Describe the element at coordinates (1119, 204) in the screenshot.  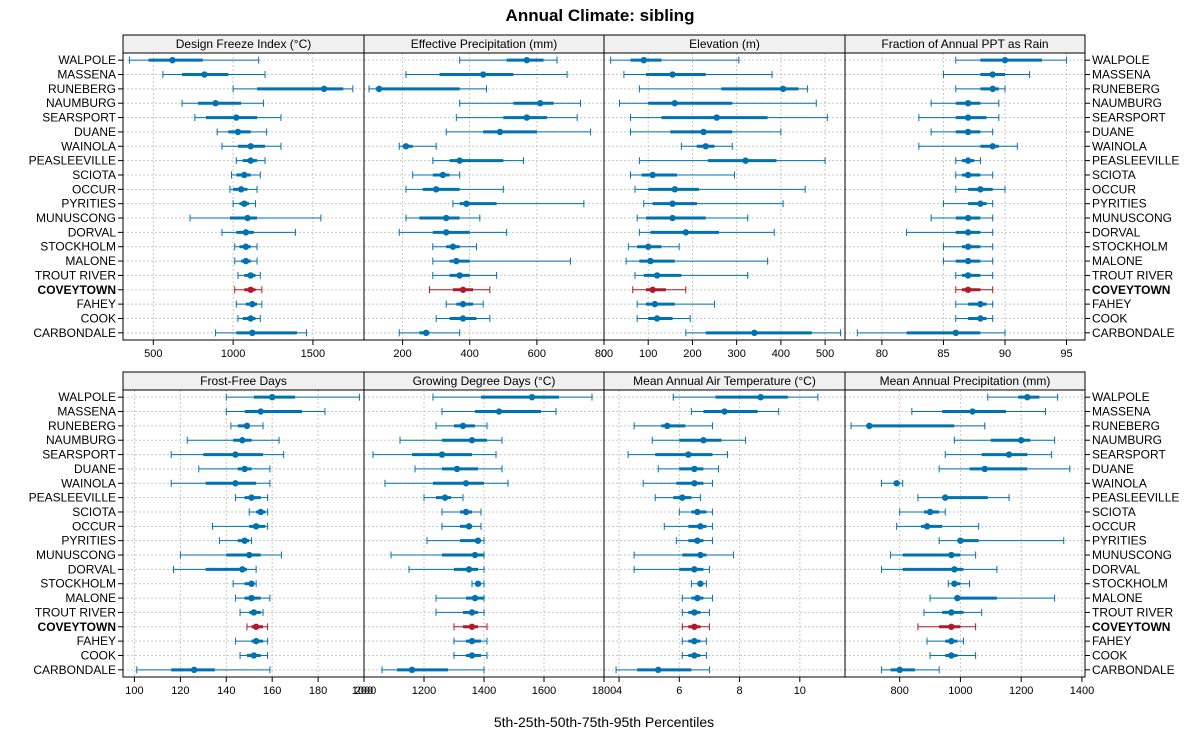
I see `site-label-right: PYRITIES` at that location.